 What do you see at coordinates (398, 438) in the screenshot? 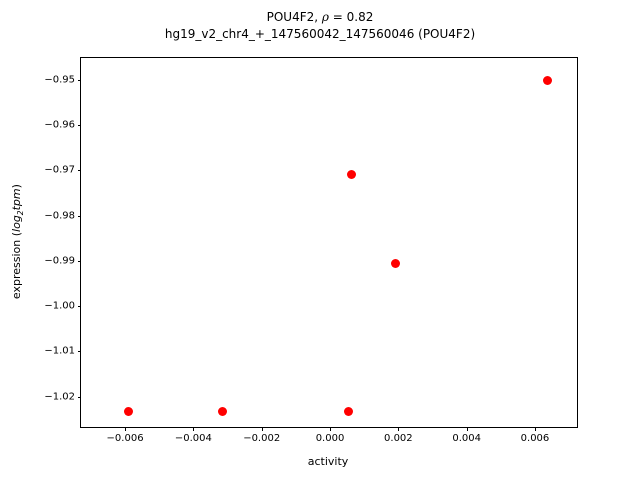
I see `x-axis-tick-label: 0.002` at bounding box center [398, 438].